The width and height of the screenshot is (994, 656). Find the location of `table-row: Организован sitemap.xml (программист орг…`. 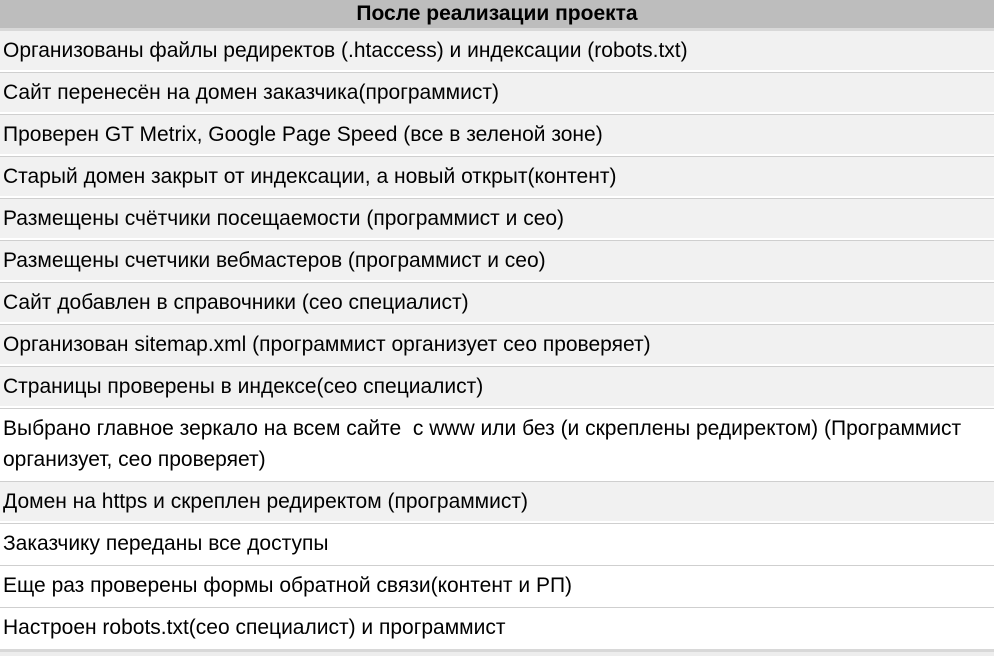

table-row: Организован sitemap.xml (программист орг… is located at coordinates (497, 344).